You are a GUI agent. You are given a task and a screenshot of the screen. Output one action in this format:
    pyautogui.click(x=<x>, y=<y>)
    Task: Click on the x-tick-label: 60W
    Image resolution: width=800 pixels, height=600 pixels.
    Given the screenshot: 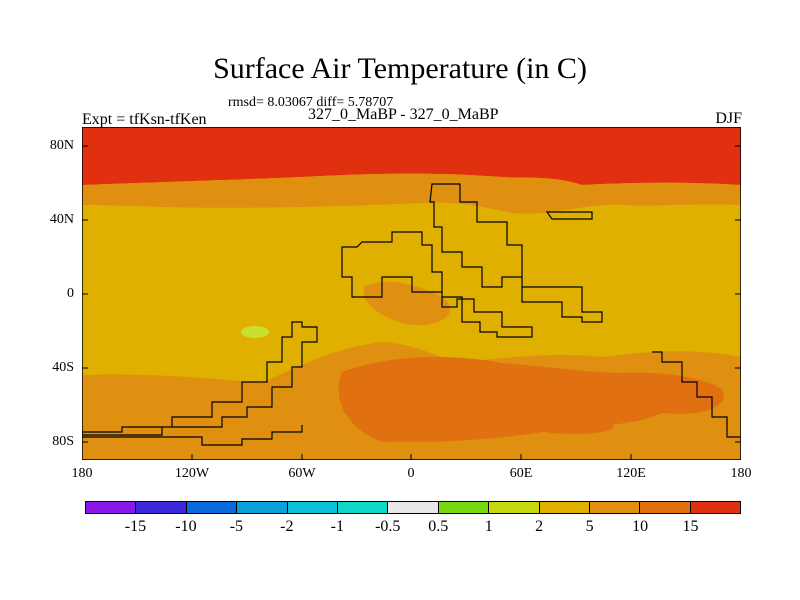 What is the action you would take?
    pyautogui.click(x=302, y=473)
    